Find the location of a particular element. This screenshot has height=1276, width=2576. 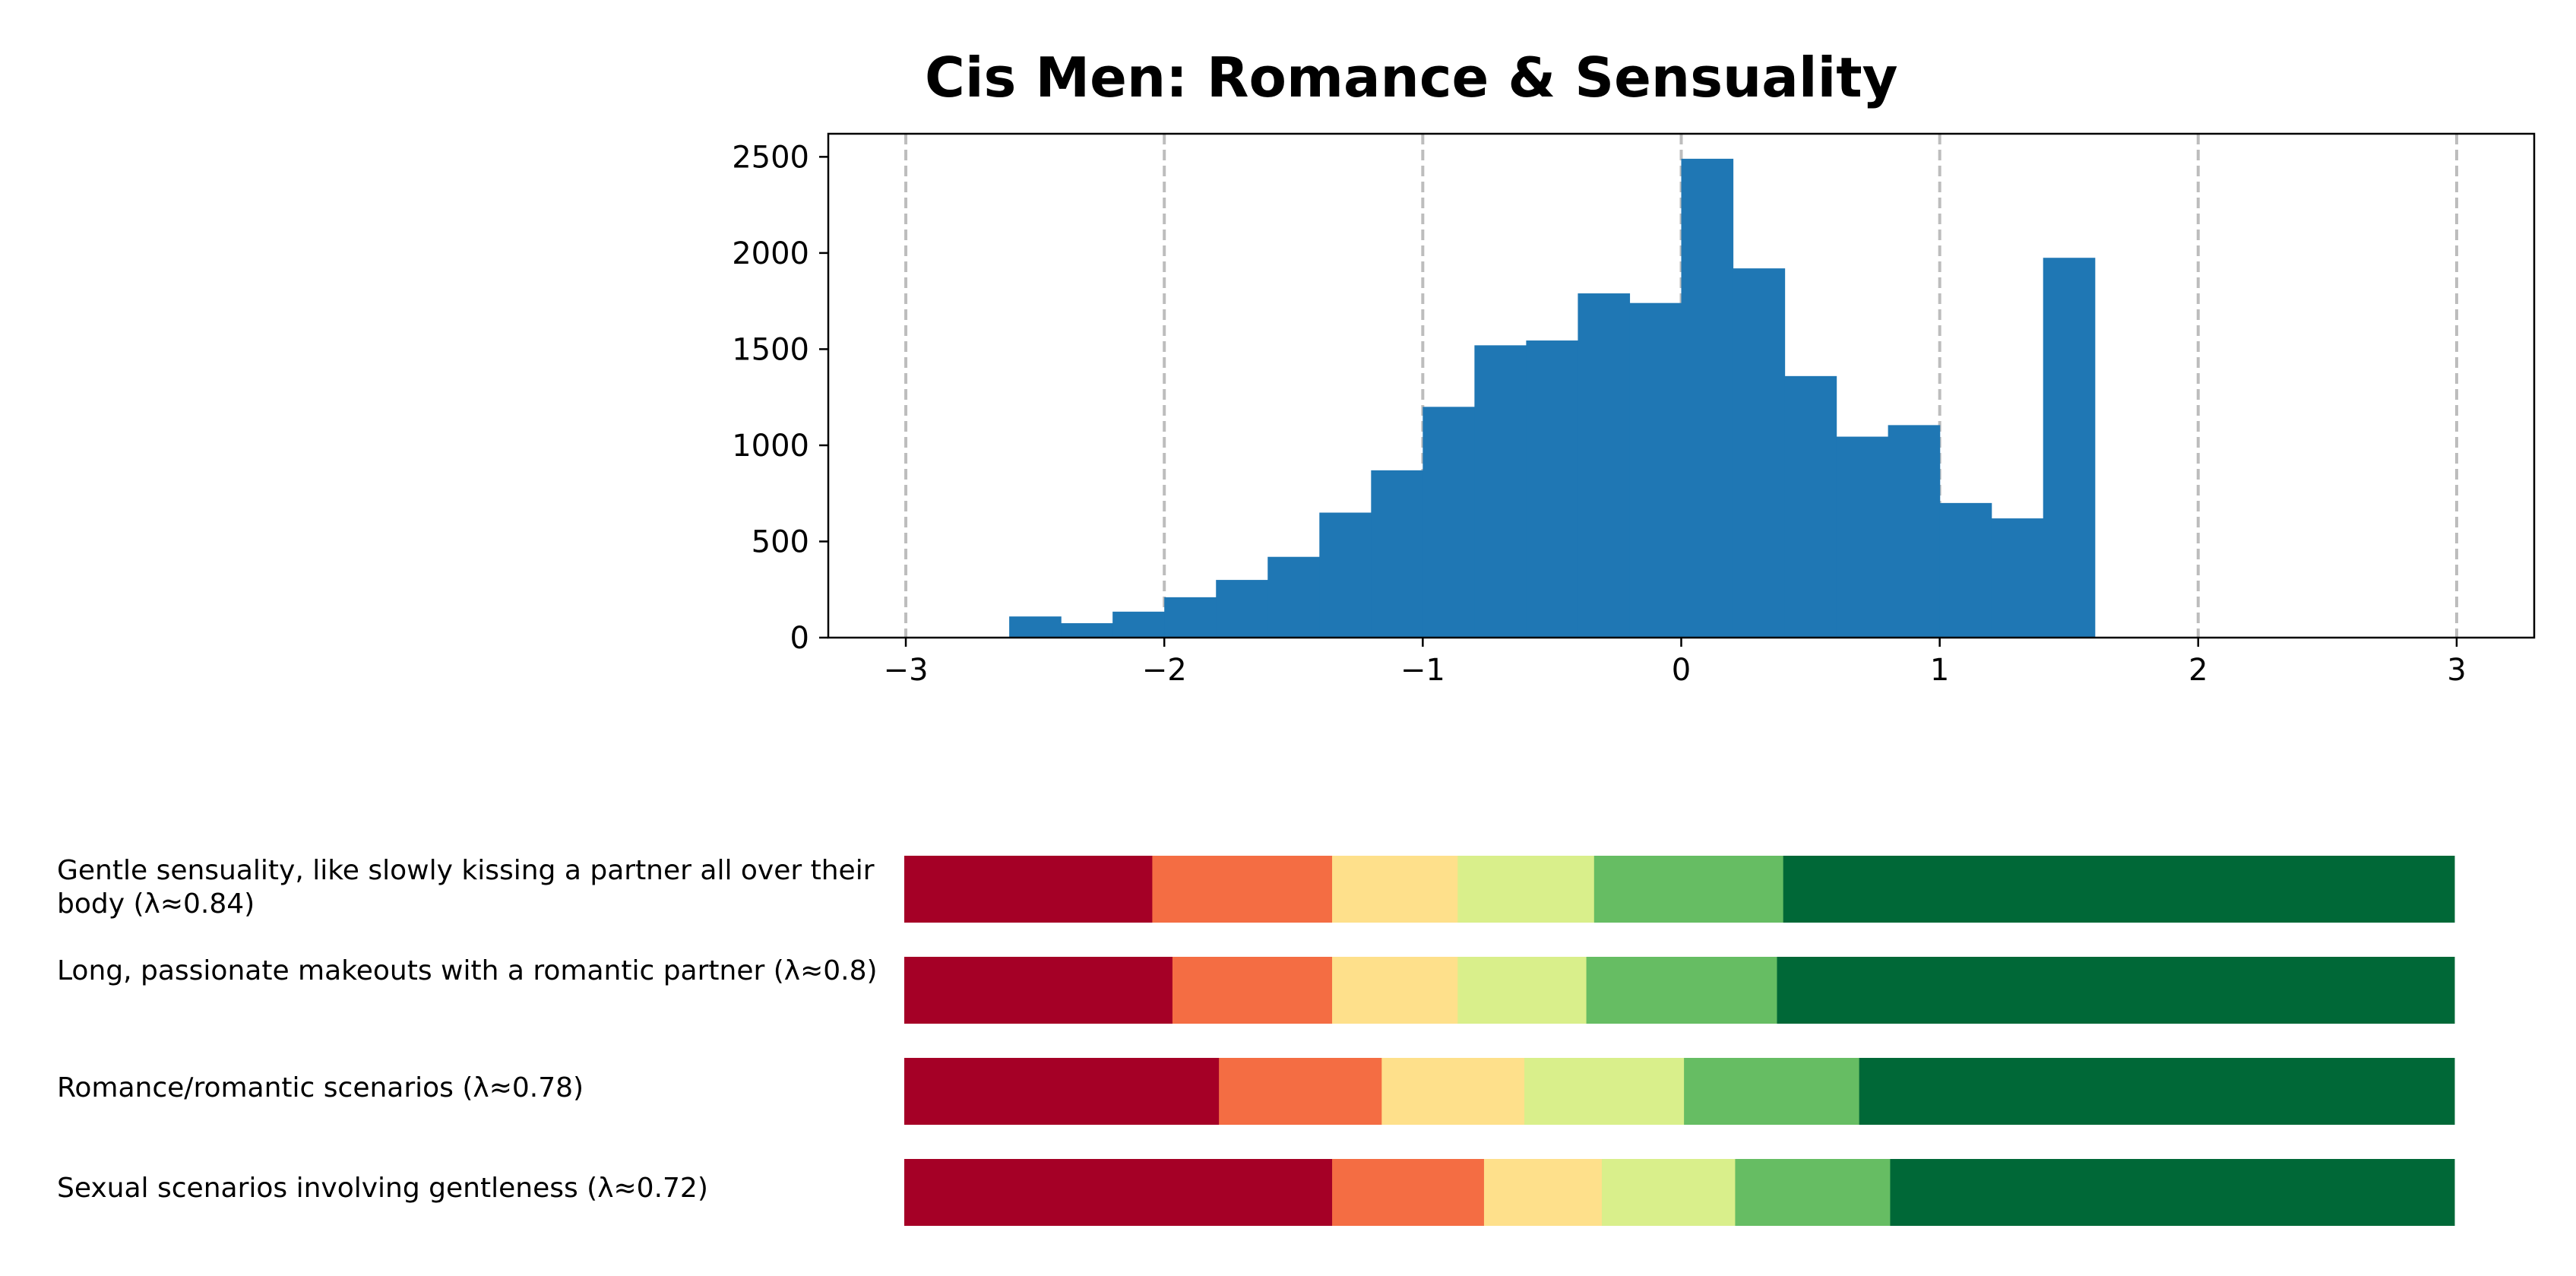

x-tick-label: −1 is located at coordinates (1422, 670).